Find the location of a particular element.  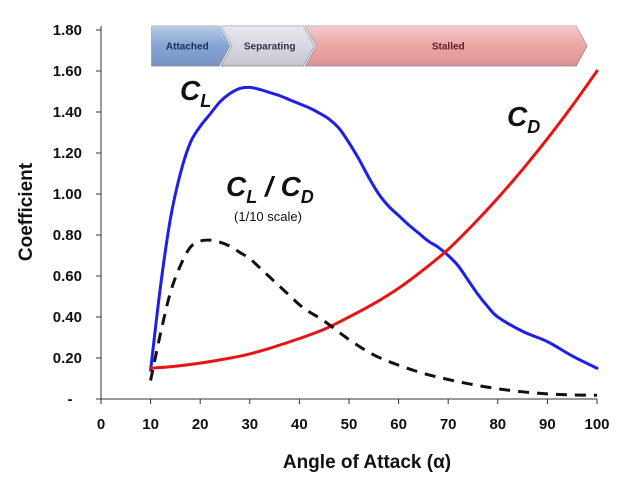

phase-label: Attached is located at coordinates (187, 47).